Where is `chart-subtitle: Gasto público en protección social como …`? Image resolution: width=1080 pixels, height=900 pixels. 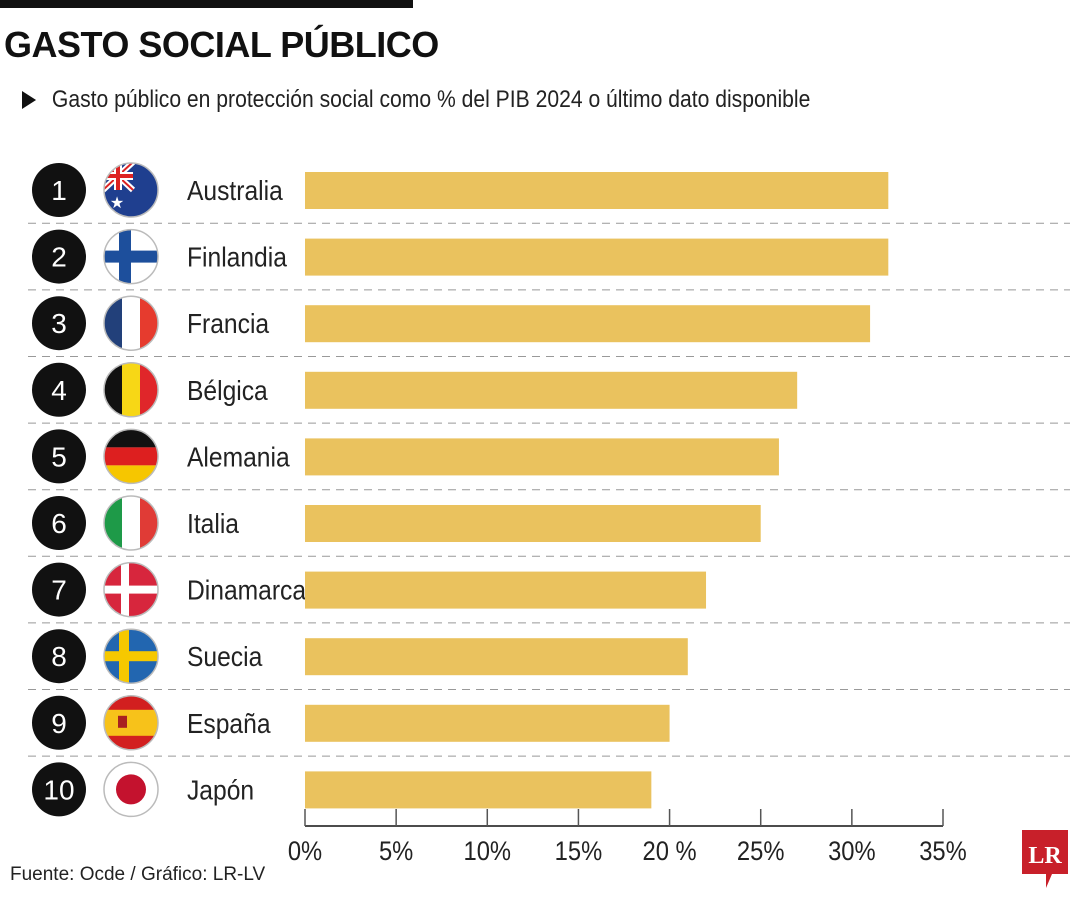
chart-subtitle: Gasto público en protección social como … is located at coordinates (416, 100).